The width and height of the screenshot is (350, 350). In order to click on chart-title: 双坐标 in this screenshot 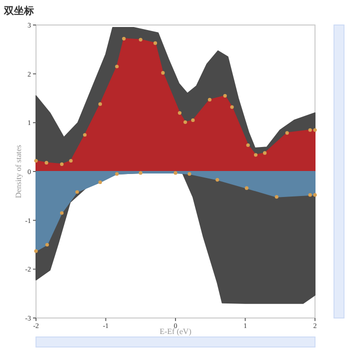, I will do `click(18, 11)`.